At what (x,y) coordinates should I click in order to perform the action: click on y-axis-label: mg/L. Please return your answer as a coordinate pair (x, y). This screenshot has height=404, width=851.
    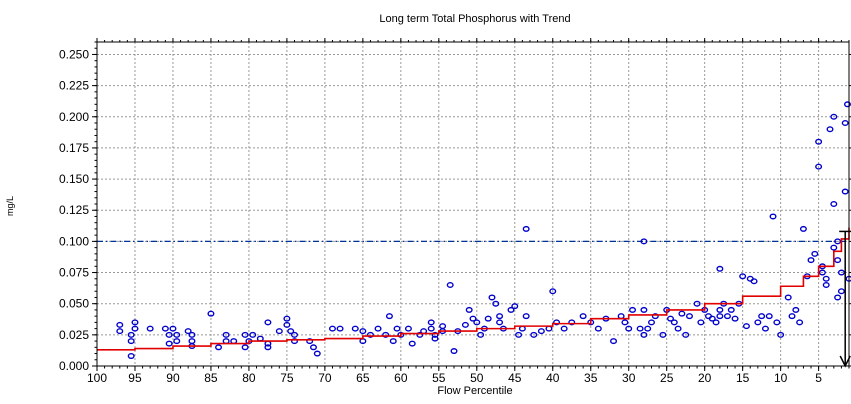
    Looking at the image, I should click on (10, 206).